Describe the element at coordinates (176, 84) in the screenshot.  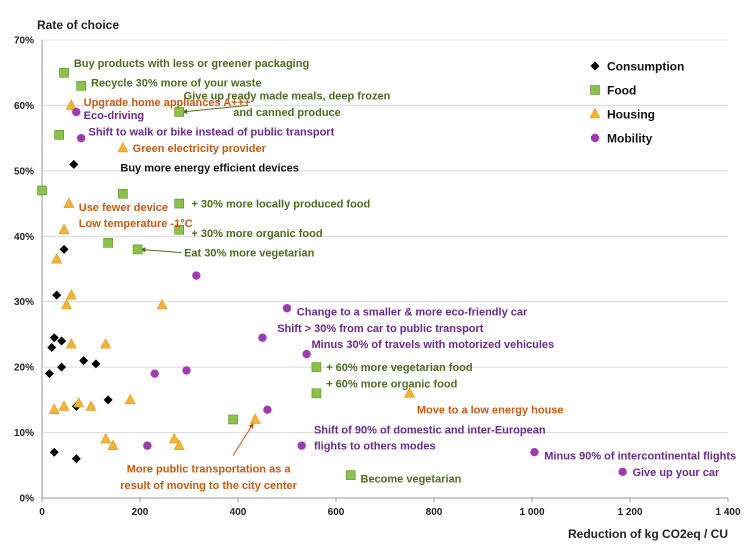
I see `point-annotation: Recycle 30% more of your waste` at that location.